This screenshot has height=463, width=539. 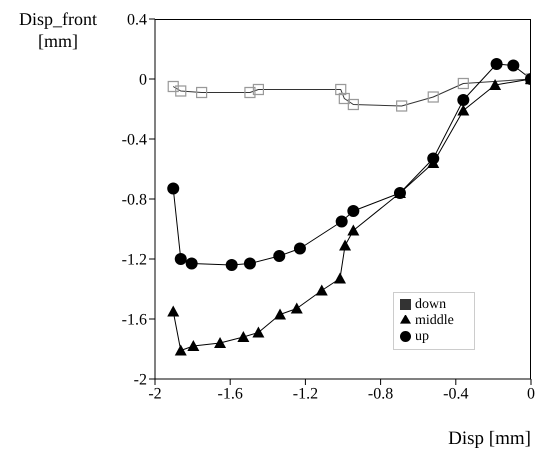 I want to click on x-tick-label: -0.8, so click(x=381, y=393).